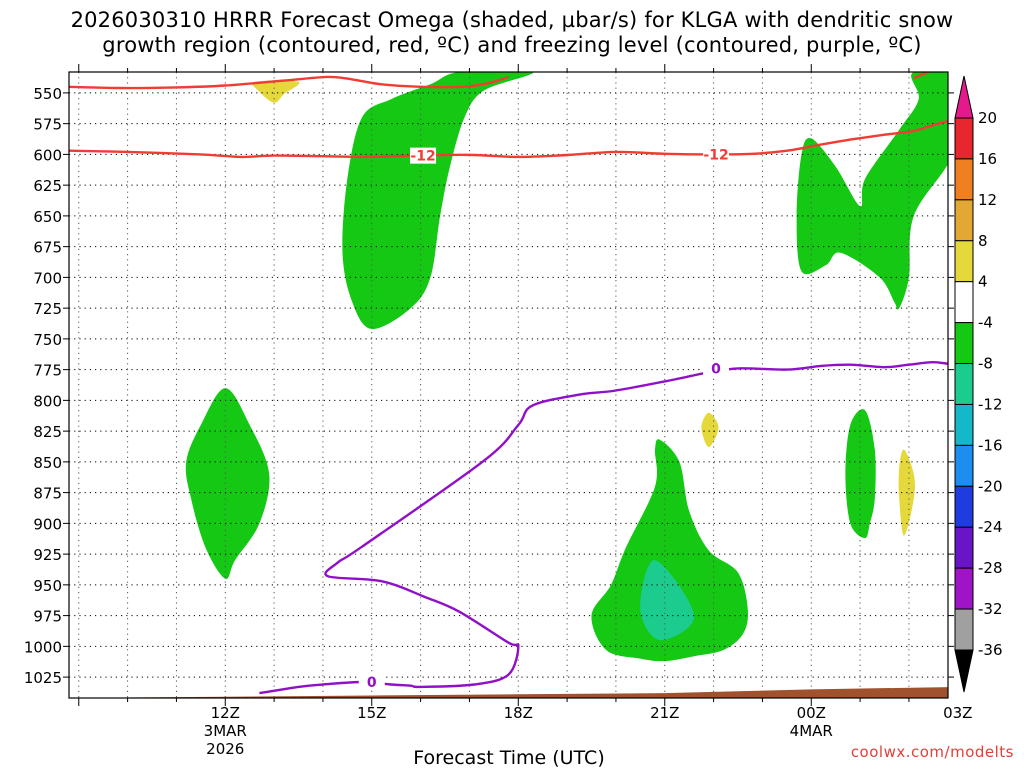 The height and width of the screenshot is (768, 1024). Describe the element at coordinates (983, 241) in the screenshot. I see `colorbar-label: 8` at that location.